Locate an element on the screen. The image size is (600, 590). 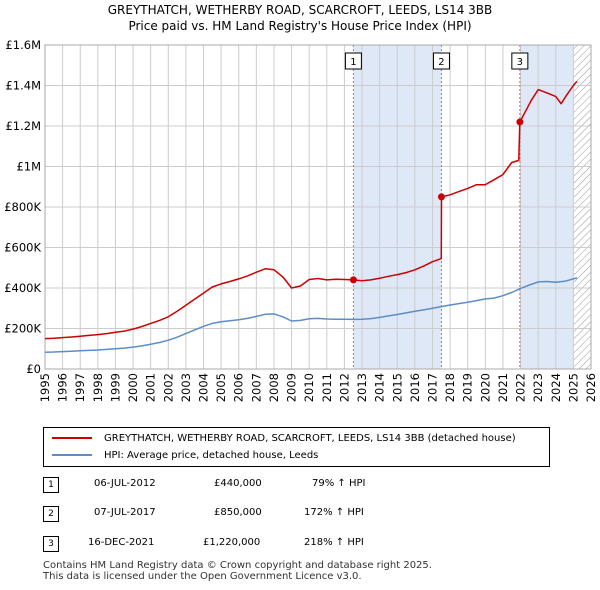
y-tick-label: £1.6M is located at coordinates (23, 45).